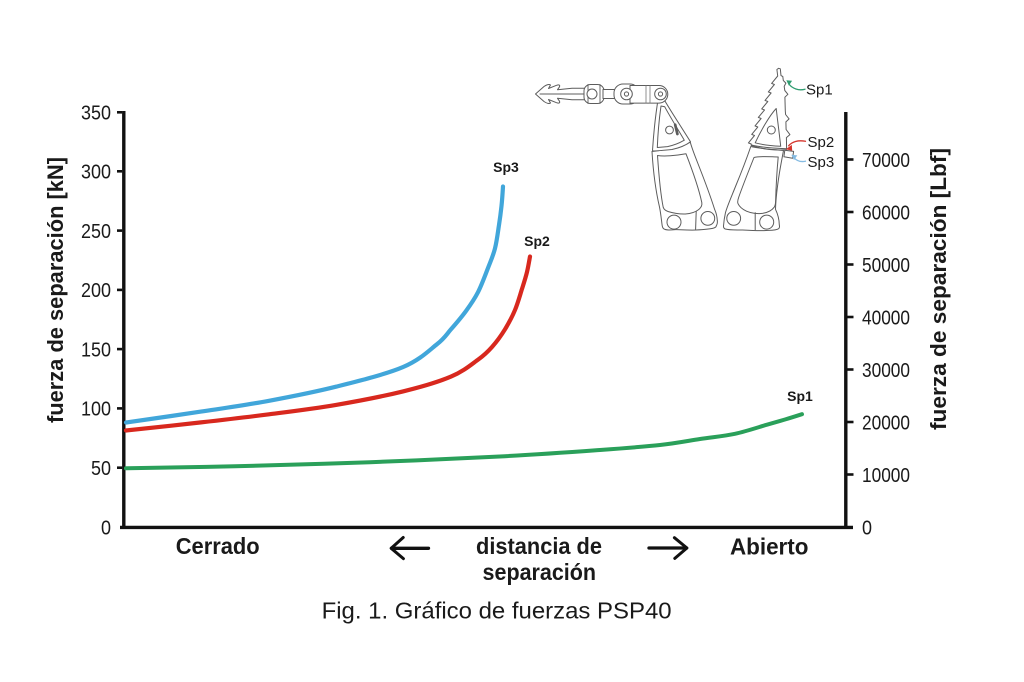  What do you see at coordinates (497, 611) in the screenshot?
I see `svg-text:Fig. 1. Gráfico de fuerzas PSP: Fig. 1. Gráfico de fuerzas PSP40` at bounding box center [497, 611].